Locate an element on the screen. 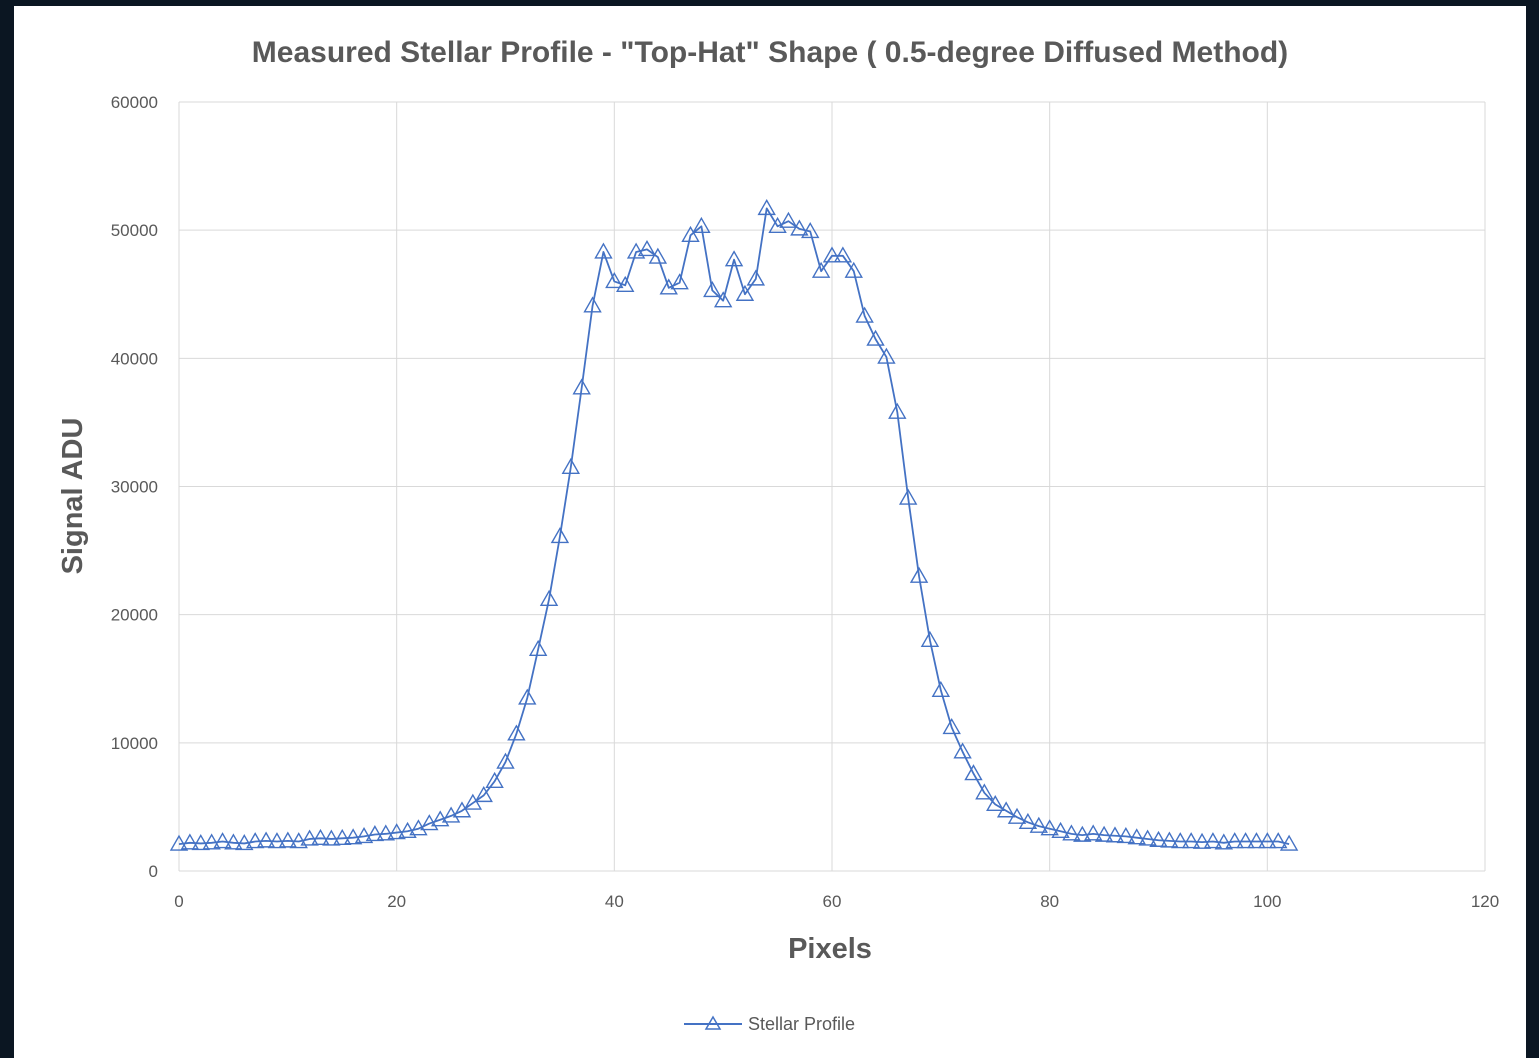 This screenshot has width=1539, height=1058. y-tick-label: 0 is located at coordinates (153, 871).